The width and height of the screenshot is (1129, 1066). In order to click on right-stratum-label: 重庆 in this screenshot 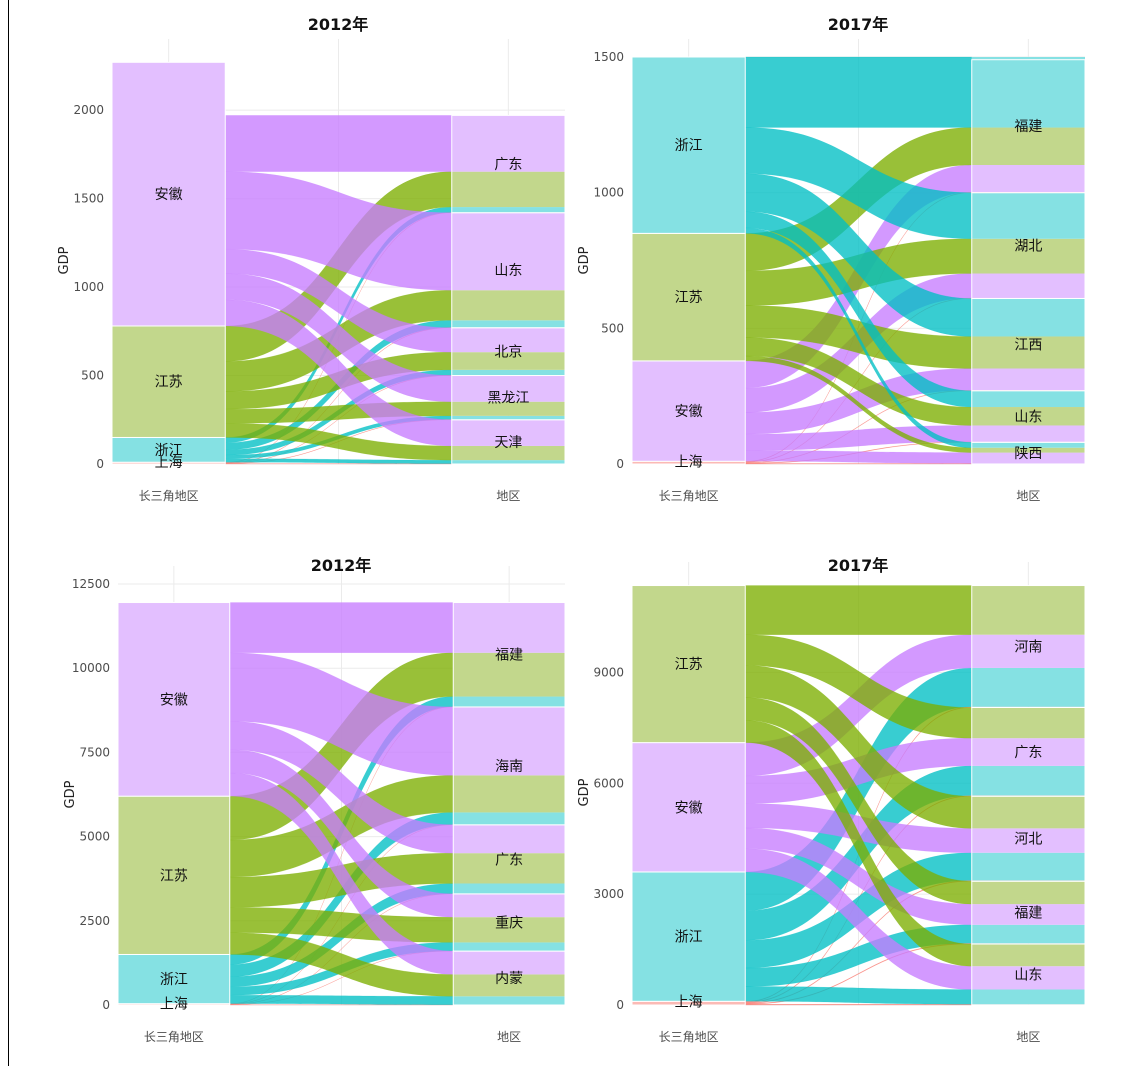, I will do `click(509, 923)`.